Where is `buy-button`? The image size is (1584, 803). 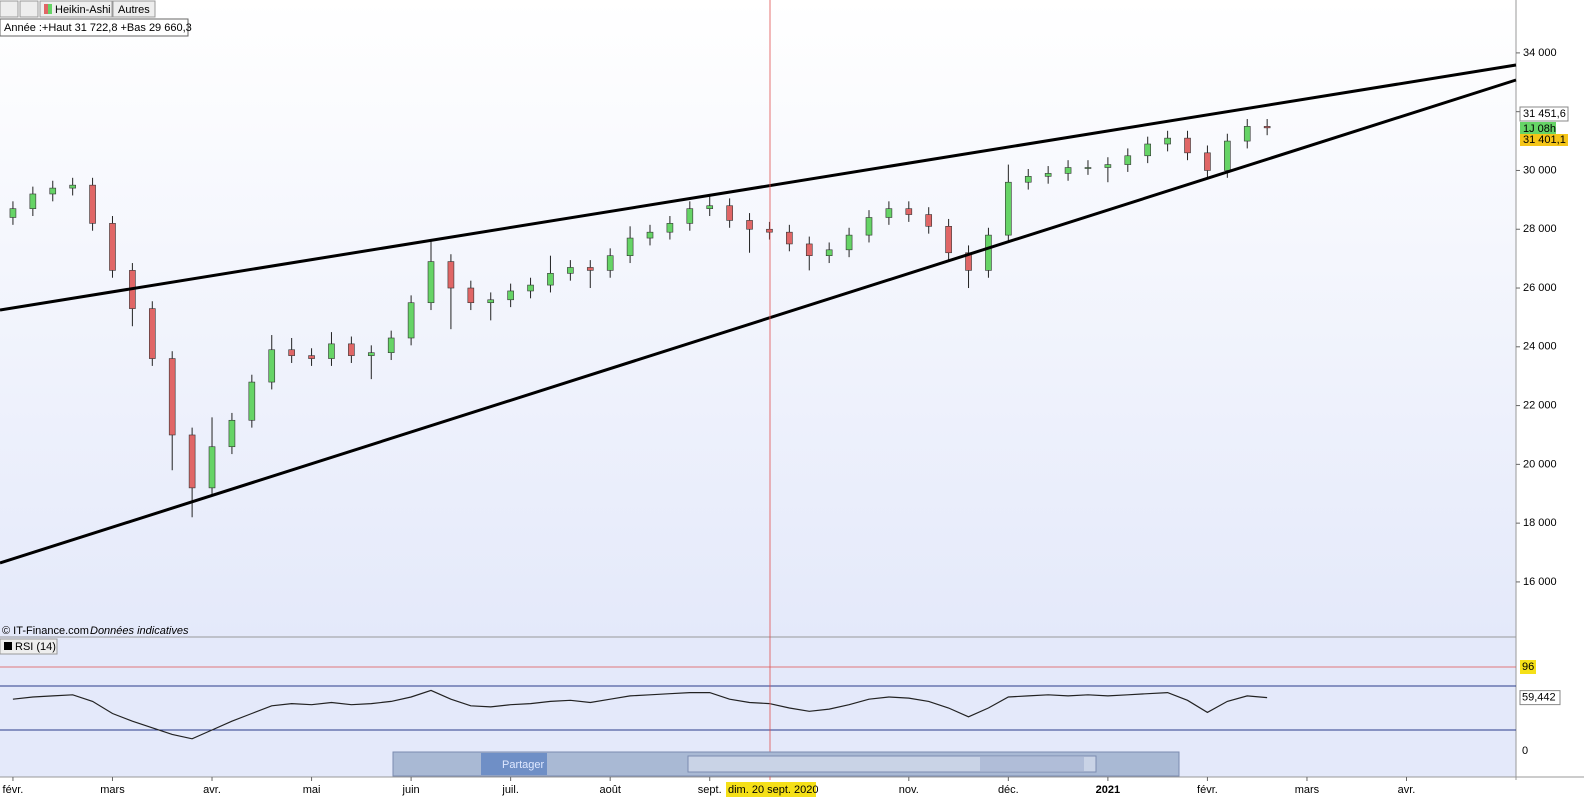 buy-button is located at coordinates (29, 9).